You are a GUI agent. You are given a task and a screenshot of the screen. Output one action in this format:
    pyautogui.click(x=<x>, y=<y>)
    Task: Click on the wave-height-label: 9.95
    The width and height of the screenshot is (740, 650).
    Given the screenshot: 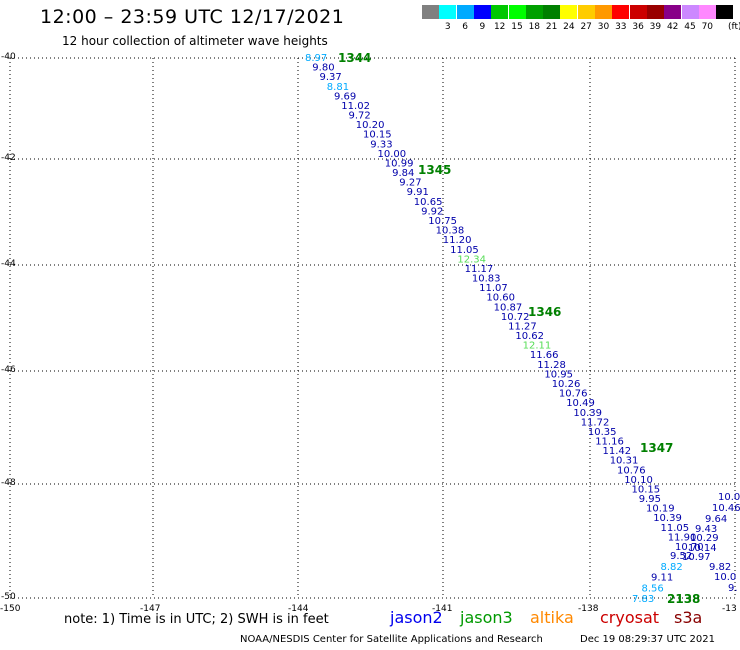 What is the action you would take?
    pyautogui.click(x=650, y=499)
    